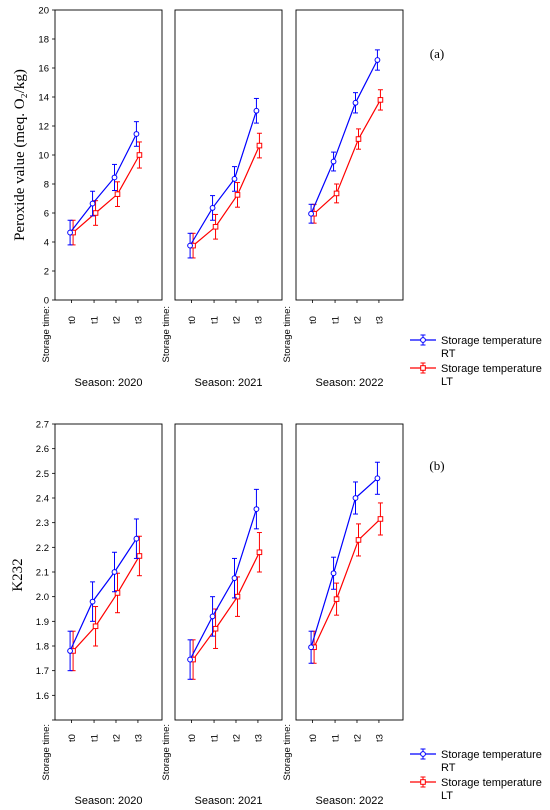 This screenshot has width=550, height=810. What do you see at coordinates (46, 301) in the screenshot?
I see `y-tick-label: 0` at bounding box center [46, 301].